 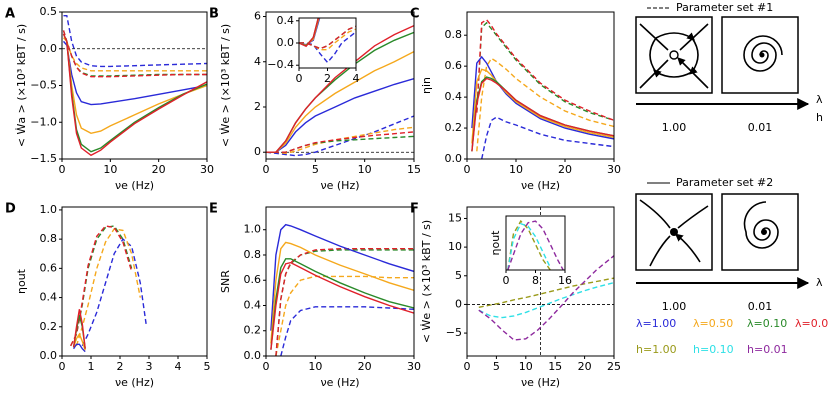 I want to click on panel: 0 10 20 30 0.0 0.2 0.4 0.6 0.8 Cνe (Hz) ηin, so click(x=515, y=100).